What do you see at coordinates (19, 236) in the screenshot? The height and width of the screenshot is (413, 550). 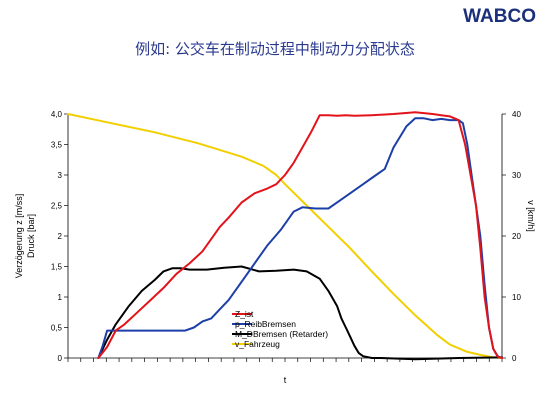 I see `y-axis-left-label: Verzögerung z [m/ss]` at bounding box center [19, 236].